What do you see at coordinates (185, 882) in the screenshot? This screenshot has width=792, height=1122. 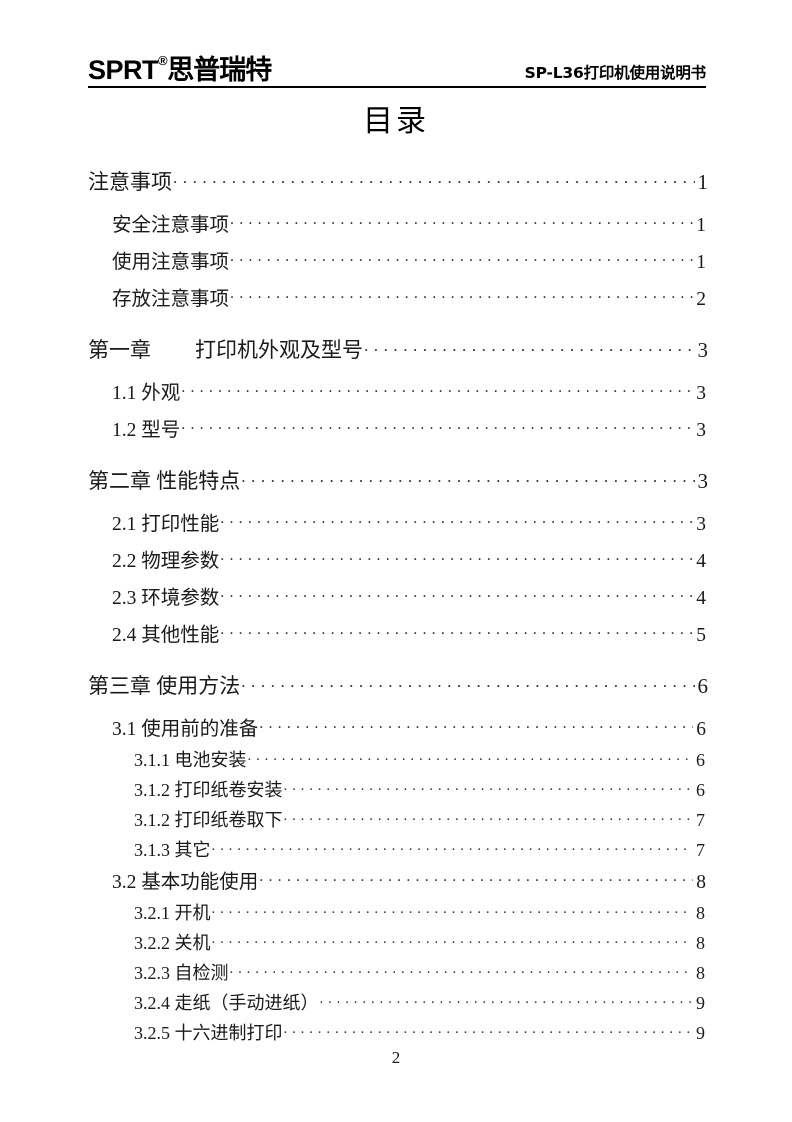 I see `toc-entry-label: 3.2 基本功能使用` at bounding box center [185, 882].